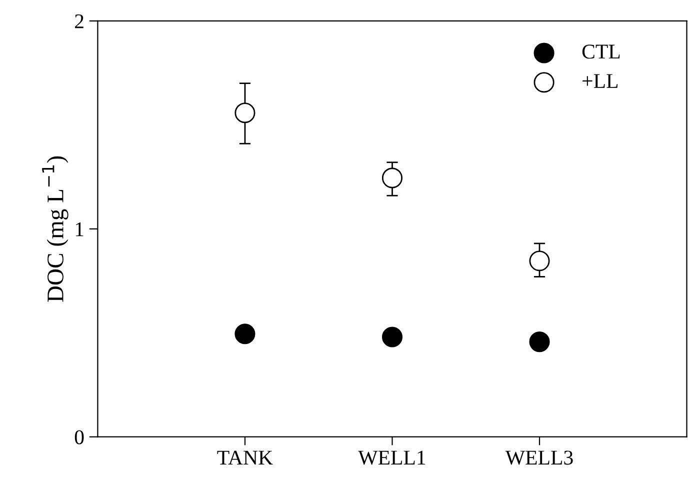 This screenshot has height=487, width=693. What do you see at coordinates (245, 457) in the screenshot?
I see `x-tick-label: TANK` at bounding box center [245, 457].